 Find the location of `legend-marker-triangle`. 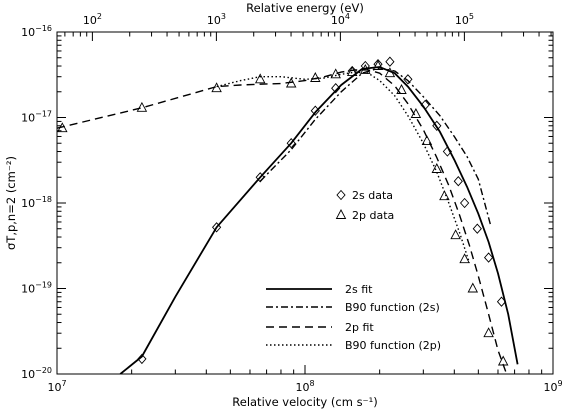

legend-marker-triangle is located at coordinates (341, 214).